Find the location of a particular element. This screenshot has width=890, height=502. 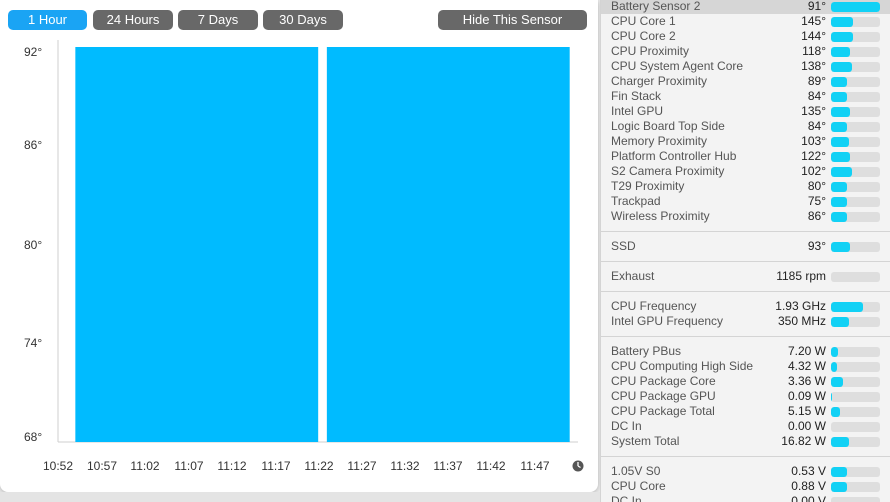

sensor-name: Charger Proximity is located at coordinates (659, 81).